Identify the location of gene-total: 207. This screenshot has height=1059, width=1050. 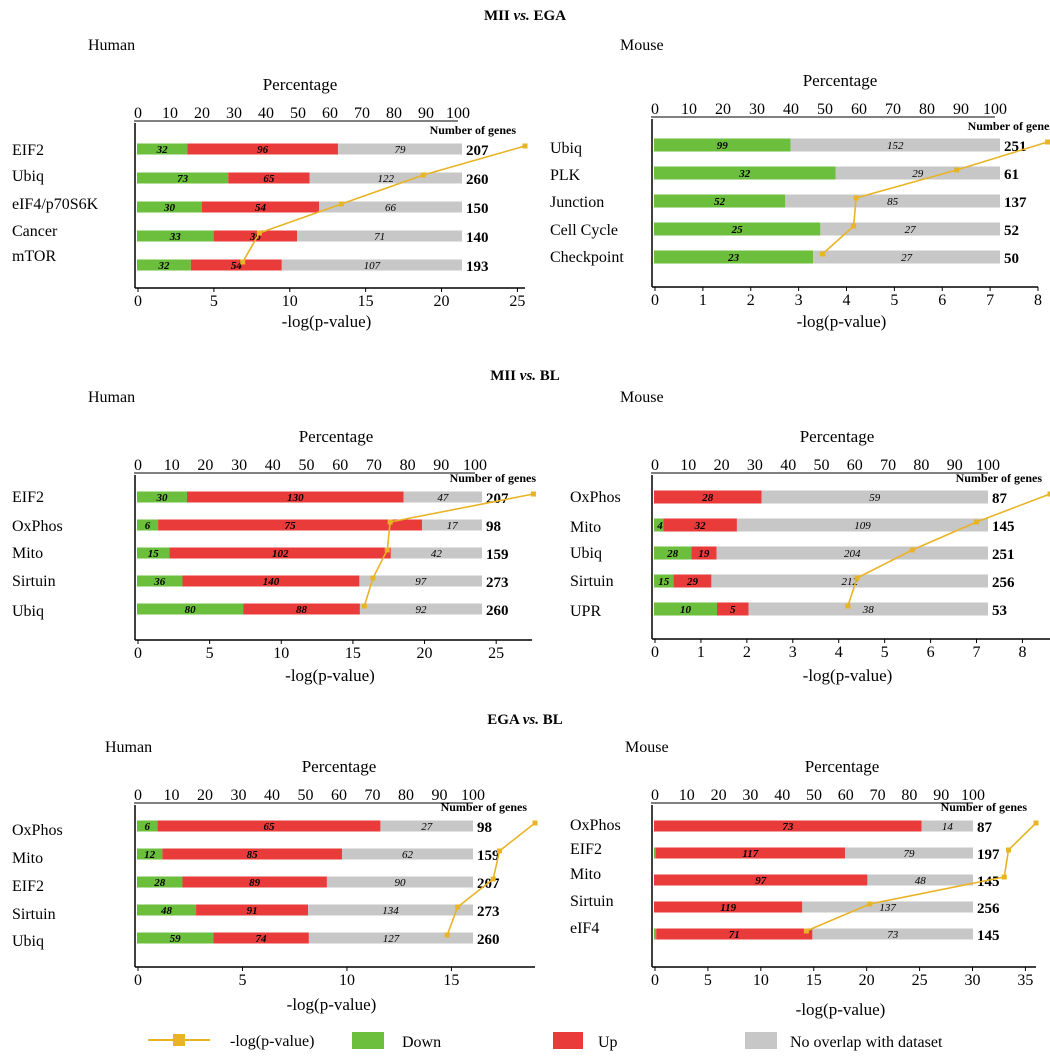
(477, 151).